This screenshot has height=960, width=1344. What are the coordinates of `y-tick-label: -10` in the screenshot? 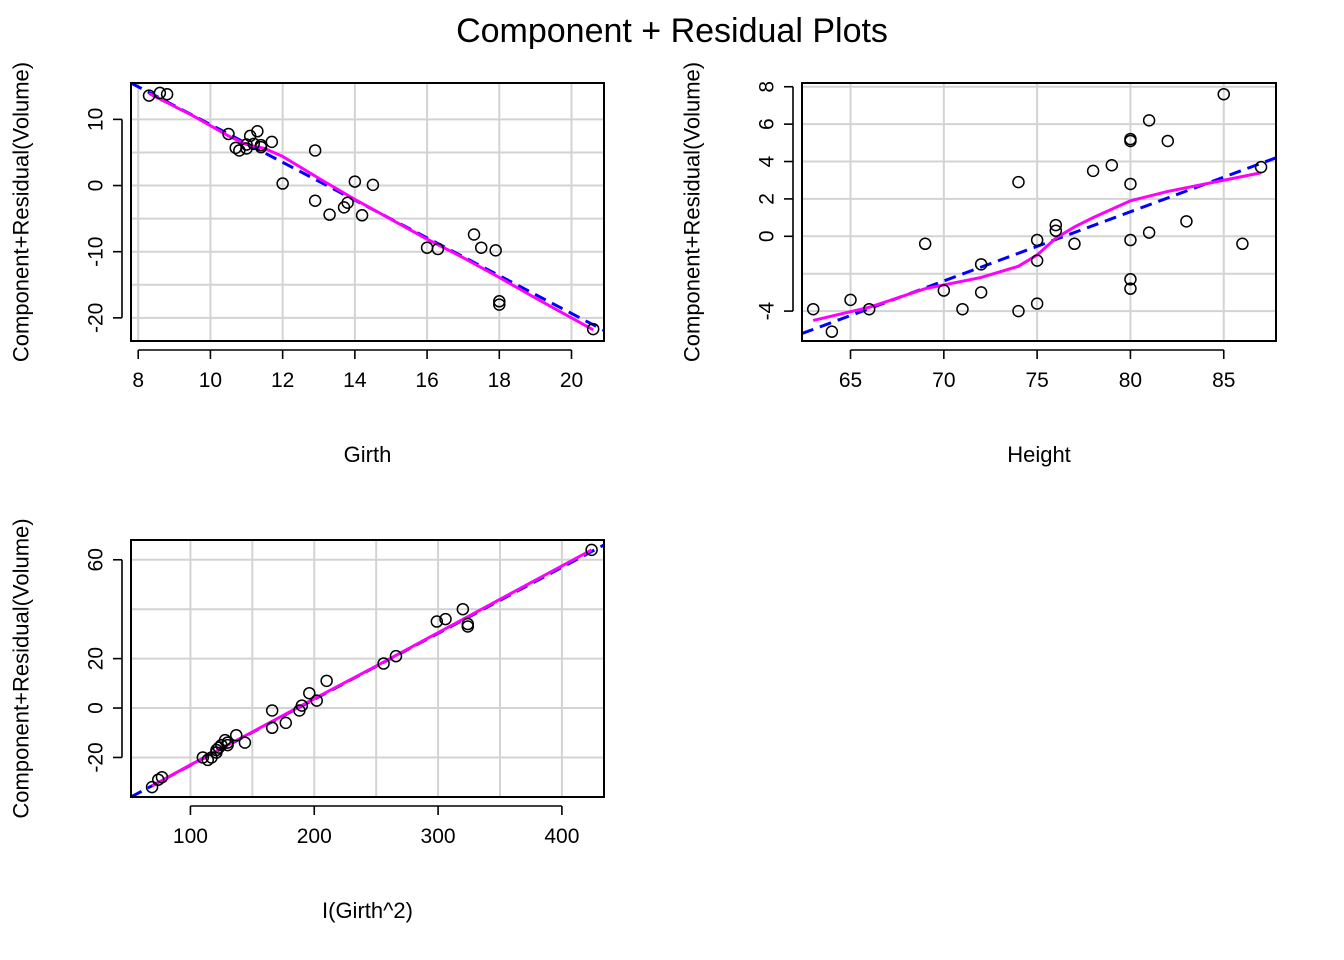 It's located at (96, 252).